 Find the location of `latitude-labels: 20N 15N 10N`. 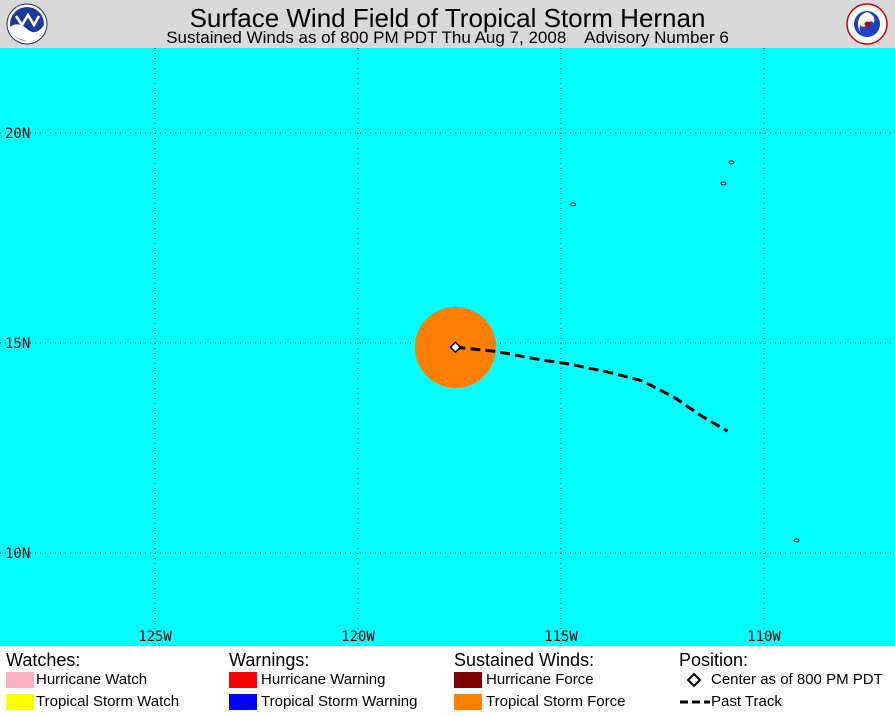

latitude-labels: 20N 15N 10N is located at coordinates (17, 344).